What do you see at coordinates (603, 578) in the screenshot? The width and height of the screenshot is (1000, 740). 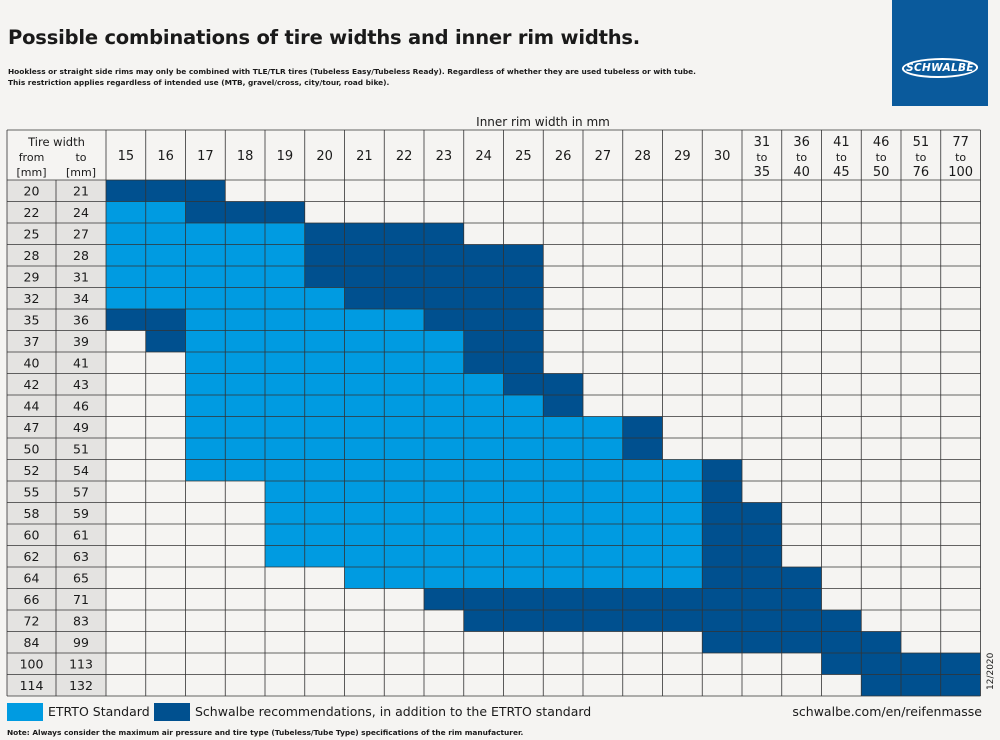 I see `cell-r18-c12` at bounding box center [603, 578].